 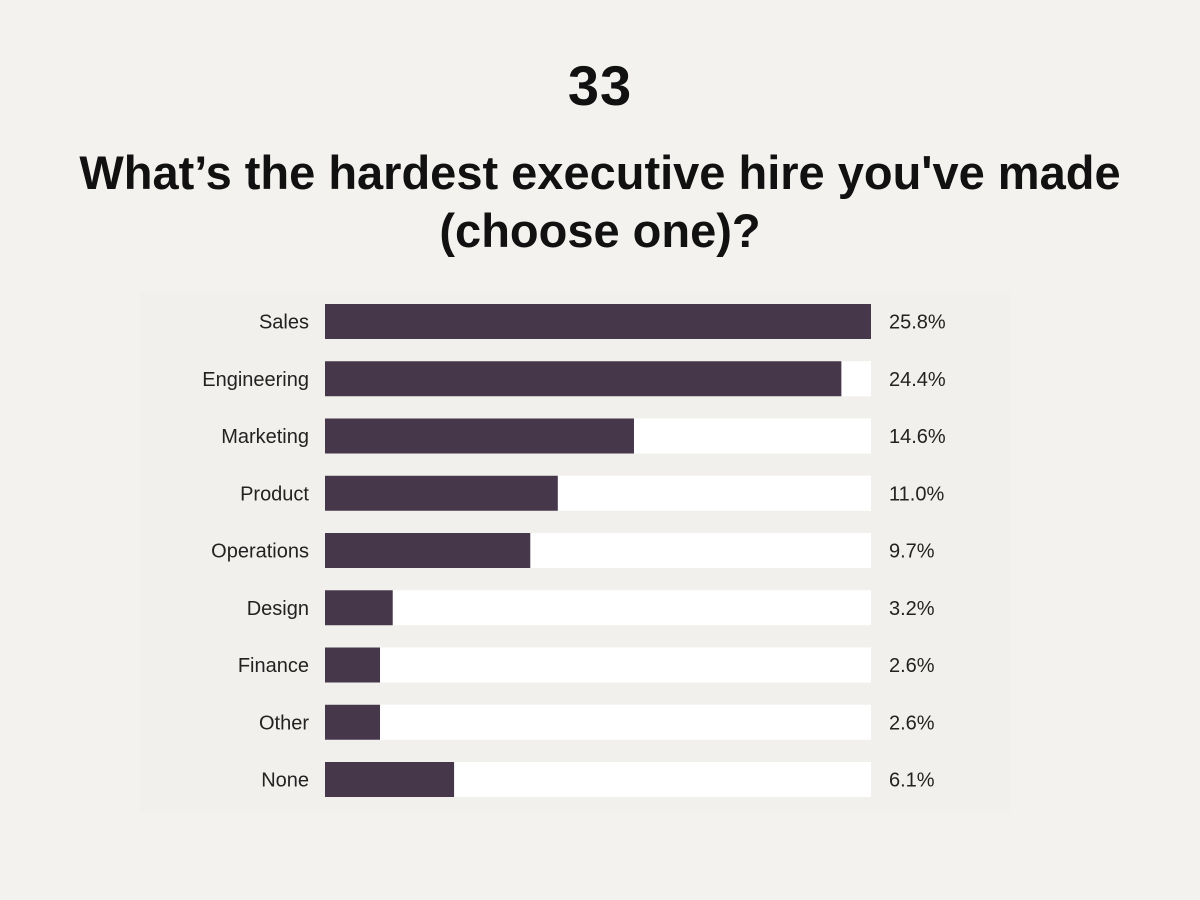 I want to click on category-label-product: Product, so click(x=274, y=494).